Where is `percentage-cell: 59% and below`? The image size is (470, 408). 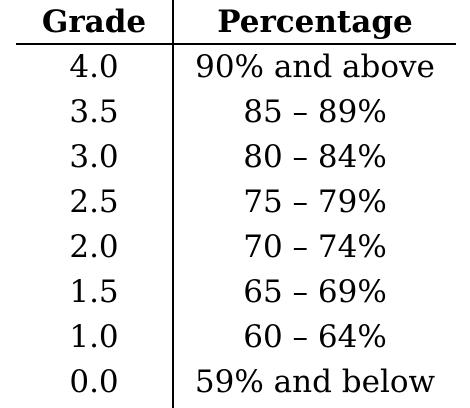 percentage-cell: 59% and below is located at coordinates (315, 382).